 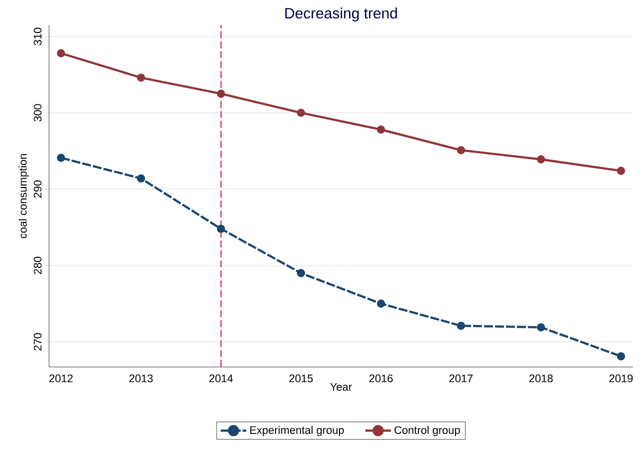 I want to click on y-tick-label: 310, so click(x=38, y=37).